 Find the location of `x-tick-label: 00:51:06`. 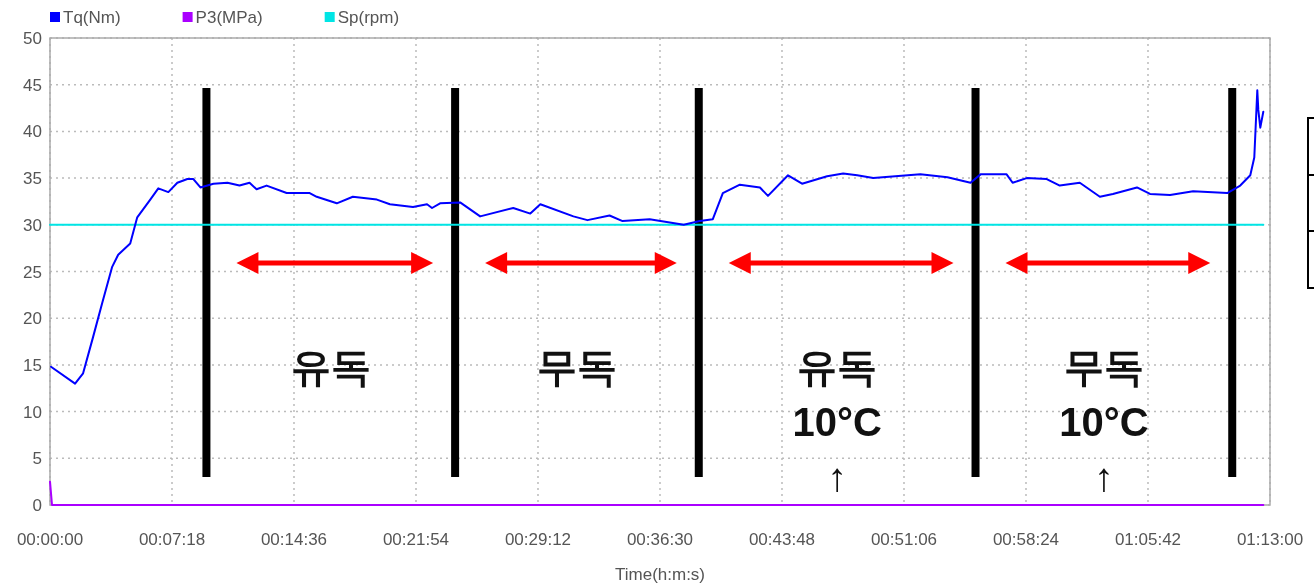

x-tick-label: 00:51:06 is located at coordinates (904, 539).